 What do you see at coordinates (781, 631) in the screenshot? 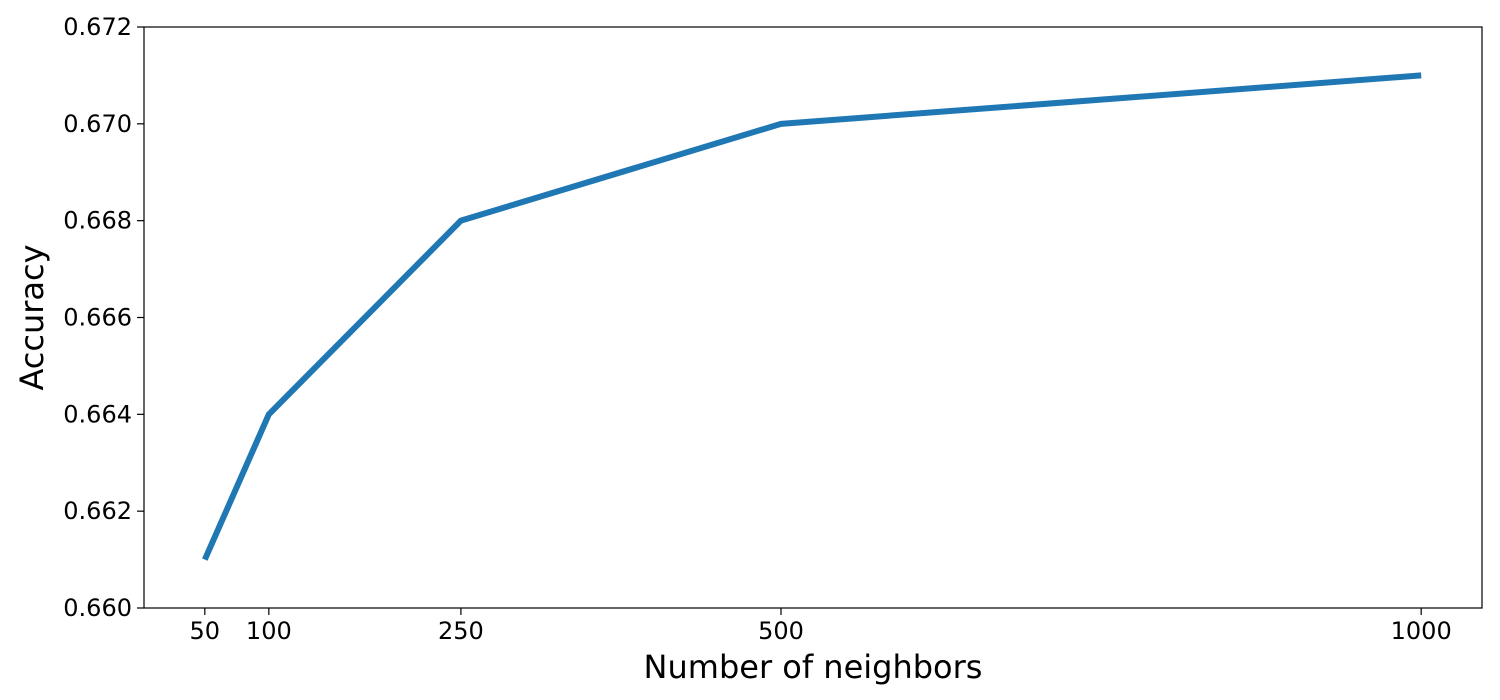
I see `x-tick-label: 500` at bounding box center [781, 631].